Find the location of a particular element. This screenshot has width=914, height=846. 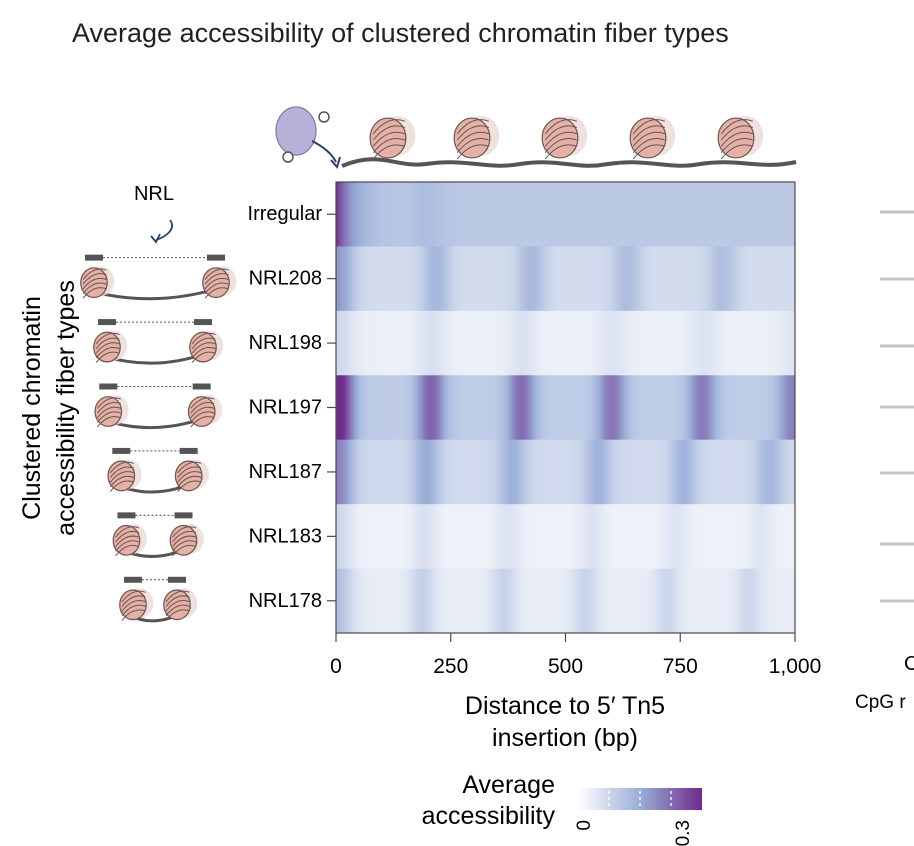

x-tick-label: 1,000 is located at coordinates (795, 666).